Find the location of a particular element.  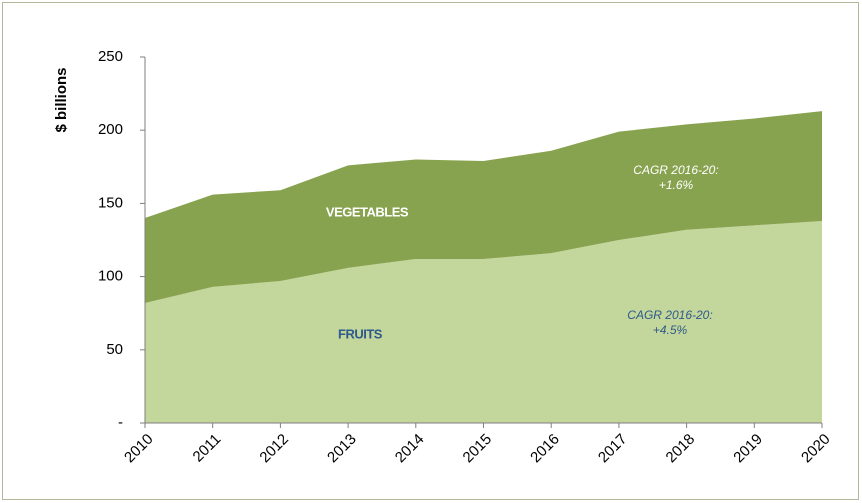

series-label: VEGETABLES is located at coordinates (367, 211).